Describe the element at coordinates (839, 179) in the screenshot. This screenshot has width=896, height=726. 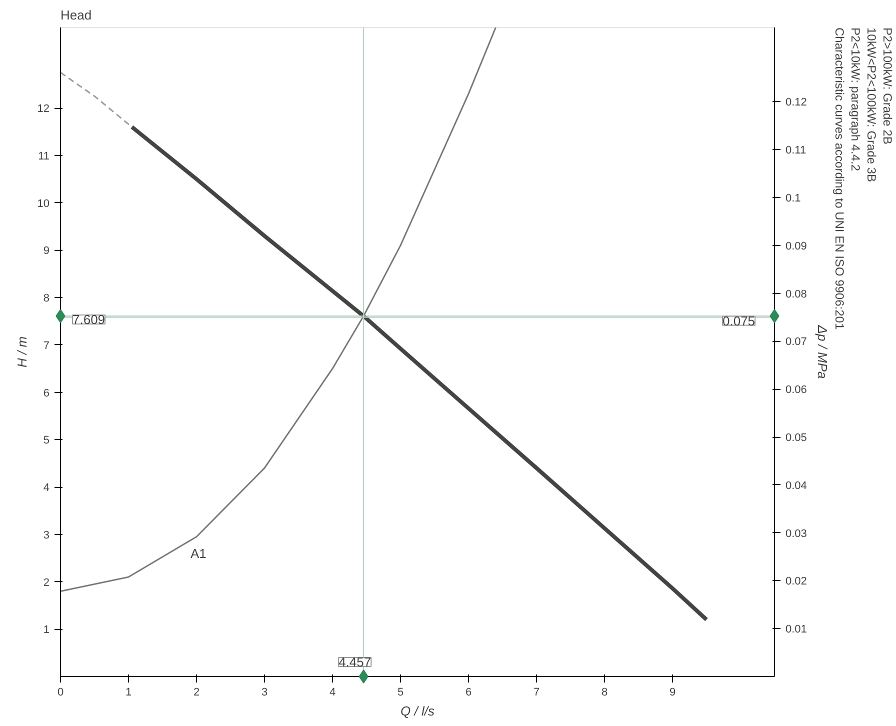
I see `text: Characteristic curves according to UNI EN ISO 9906:201` at that location.